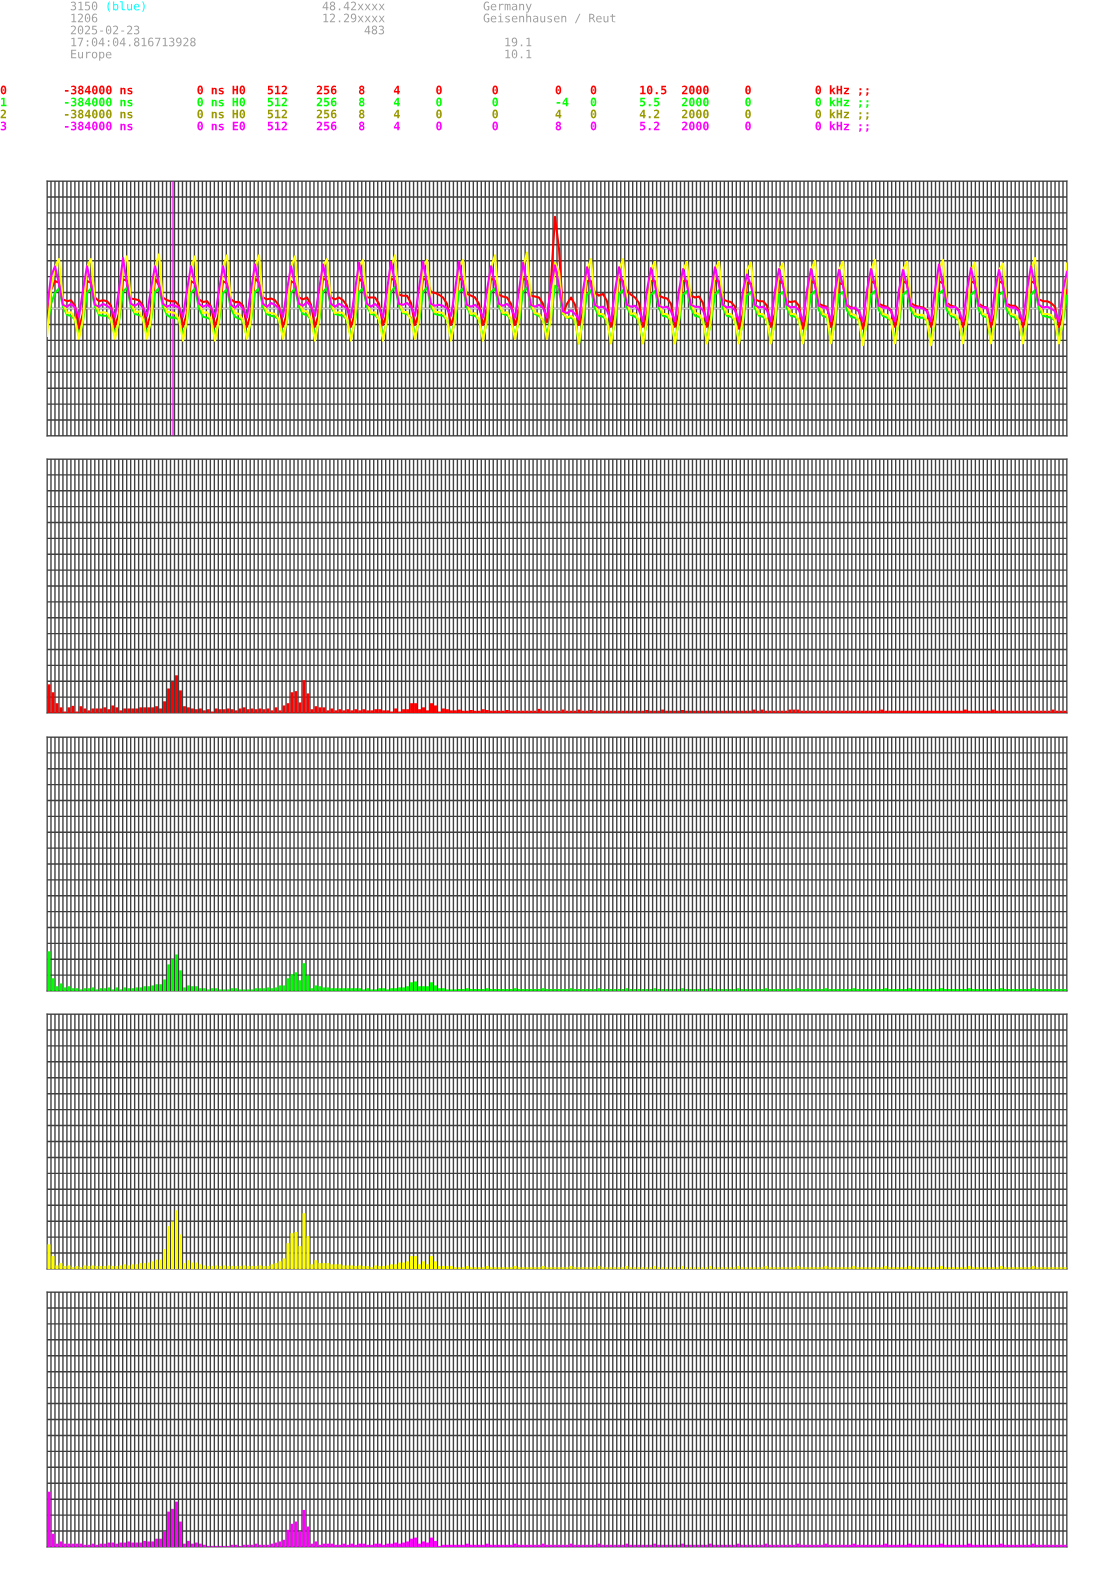 The width and height of the screenshot is (1095, 1571). I want to click on text: (blue), so click(126, 6).